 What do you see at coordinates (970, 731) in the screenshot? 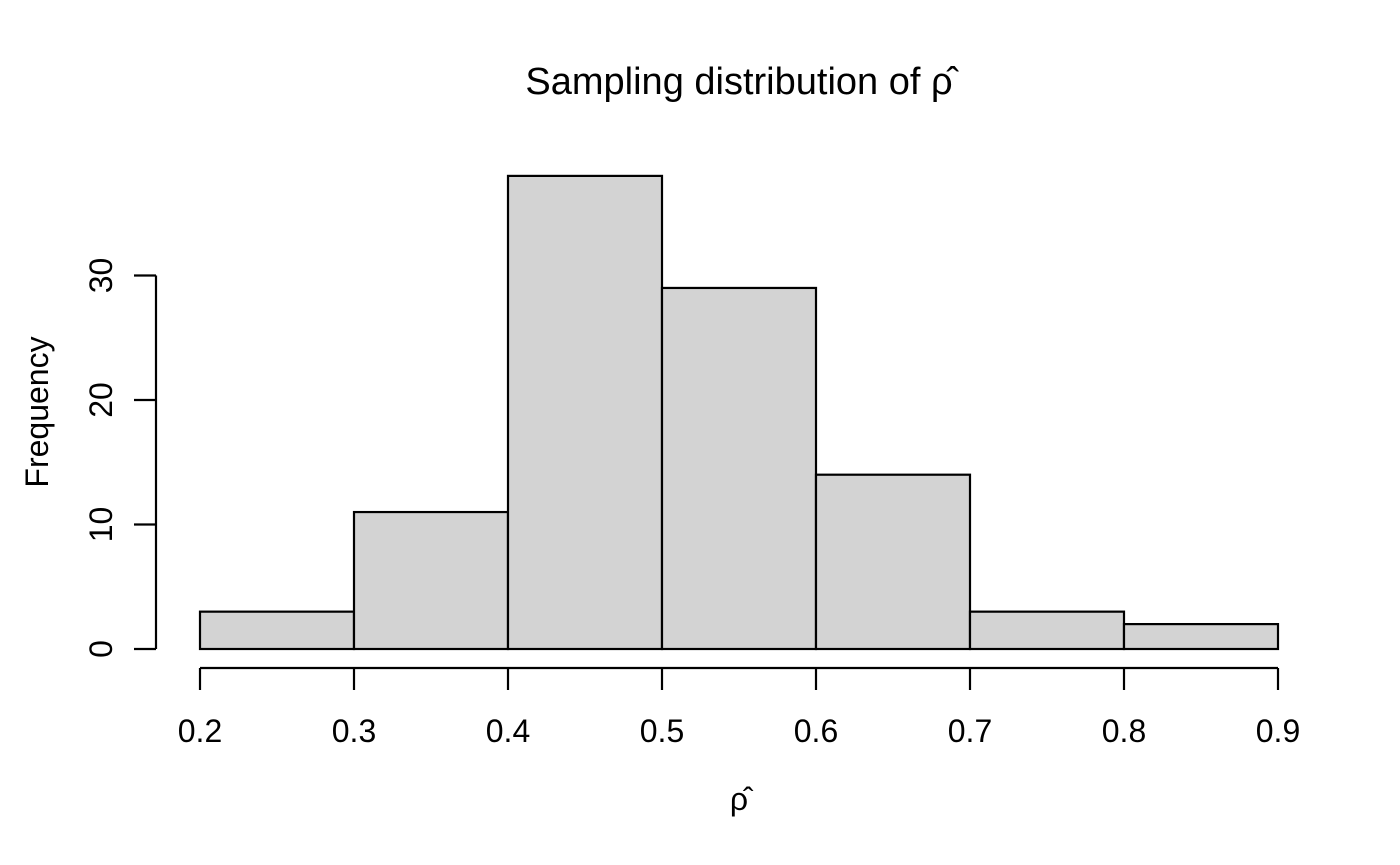
I see `x-tick-label: 0.7` at bounding box center [970, 731].